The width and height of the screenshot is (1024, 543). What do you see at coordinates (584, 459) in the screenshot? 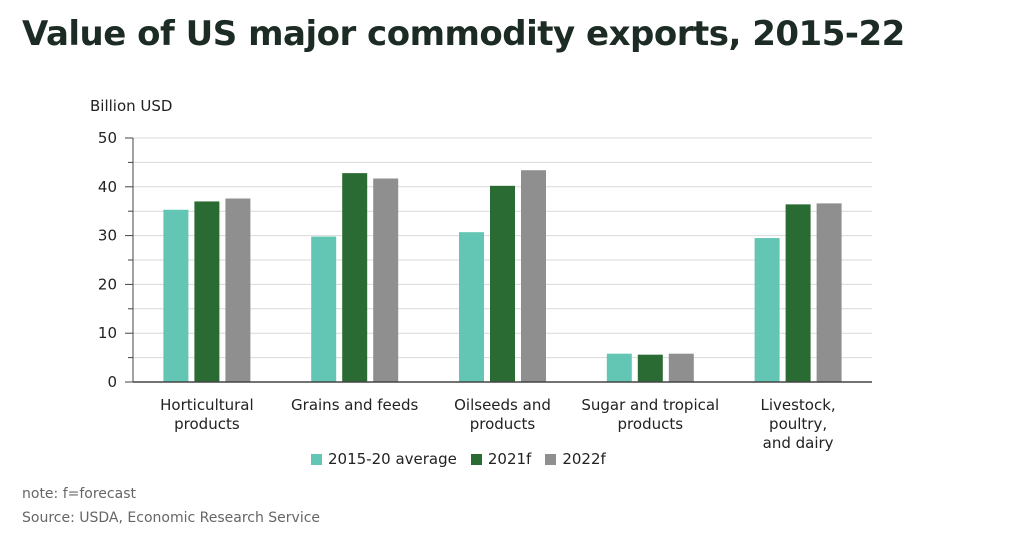
I see `legend-label-2022f: 2022f` at bounding box center [584, 459].